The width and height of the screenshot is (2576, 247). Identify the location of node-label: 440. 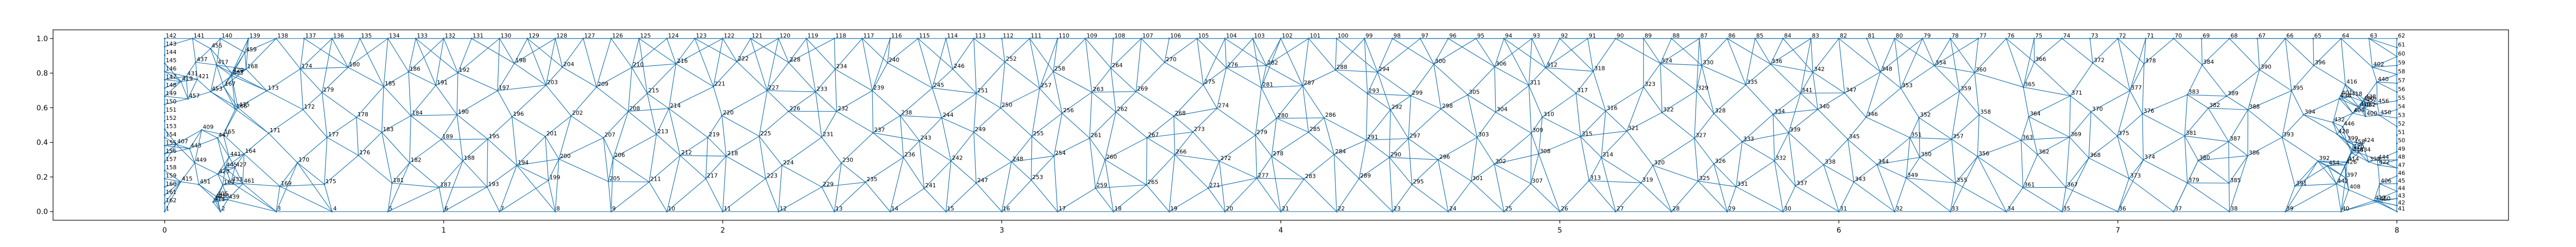
(2383, 79).